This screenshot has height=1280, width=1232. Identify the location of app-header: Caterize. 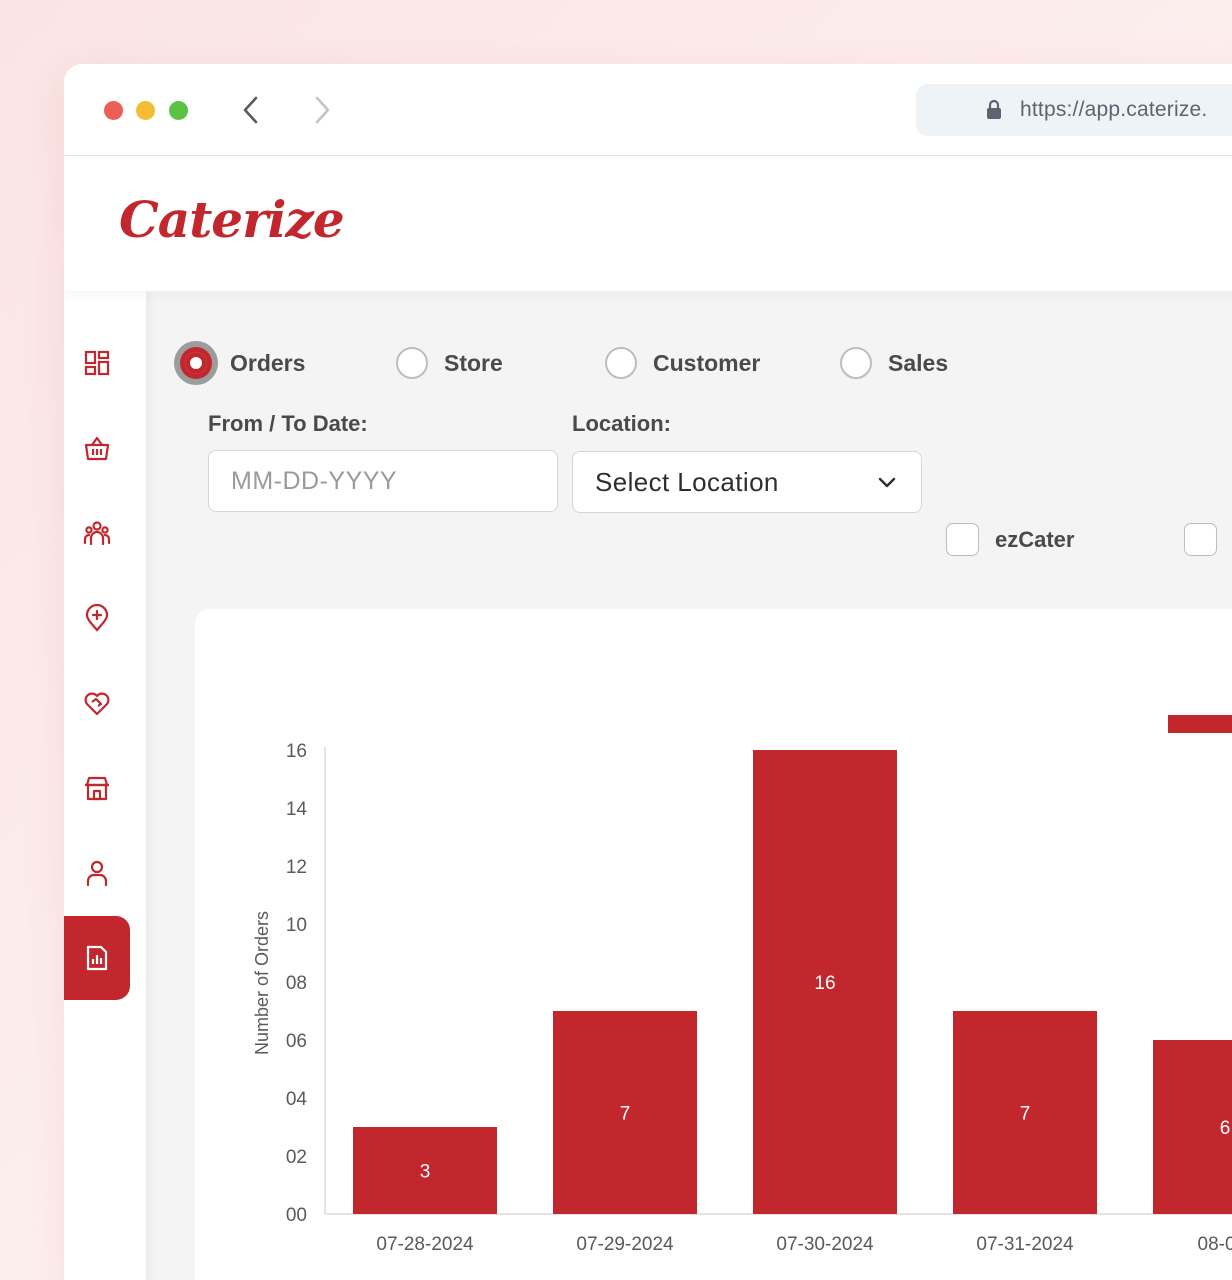
(648, 223).